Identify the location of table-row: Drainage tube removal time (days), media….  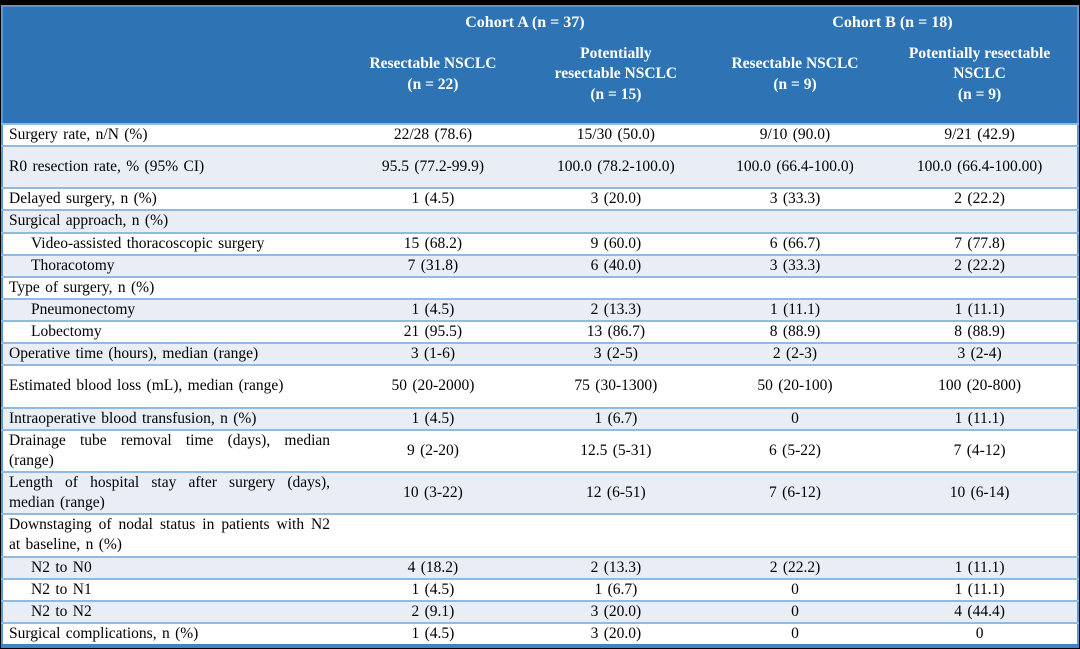
(540, 450).